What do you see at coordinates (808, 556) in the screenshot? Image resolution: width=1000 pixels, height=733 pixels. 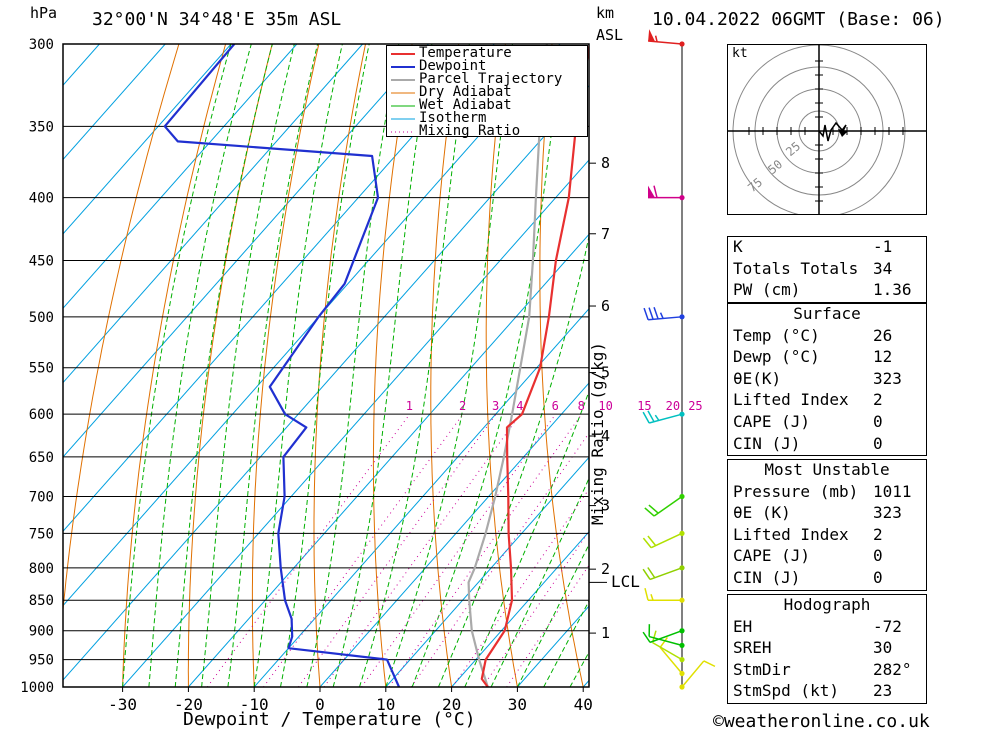 I see `most-unstable-row: CAPE (J) 0` at bounding box center [808, 556].